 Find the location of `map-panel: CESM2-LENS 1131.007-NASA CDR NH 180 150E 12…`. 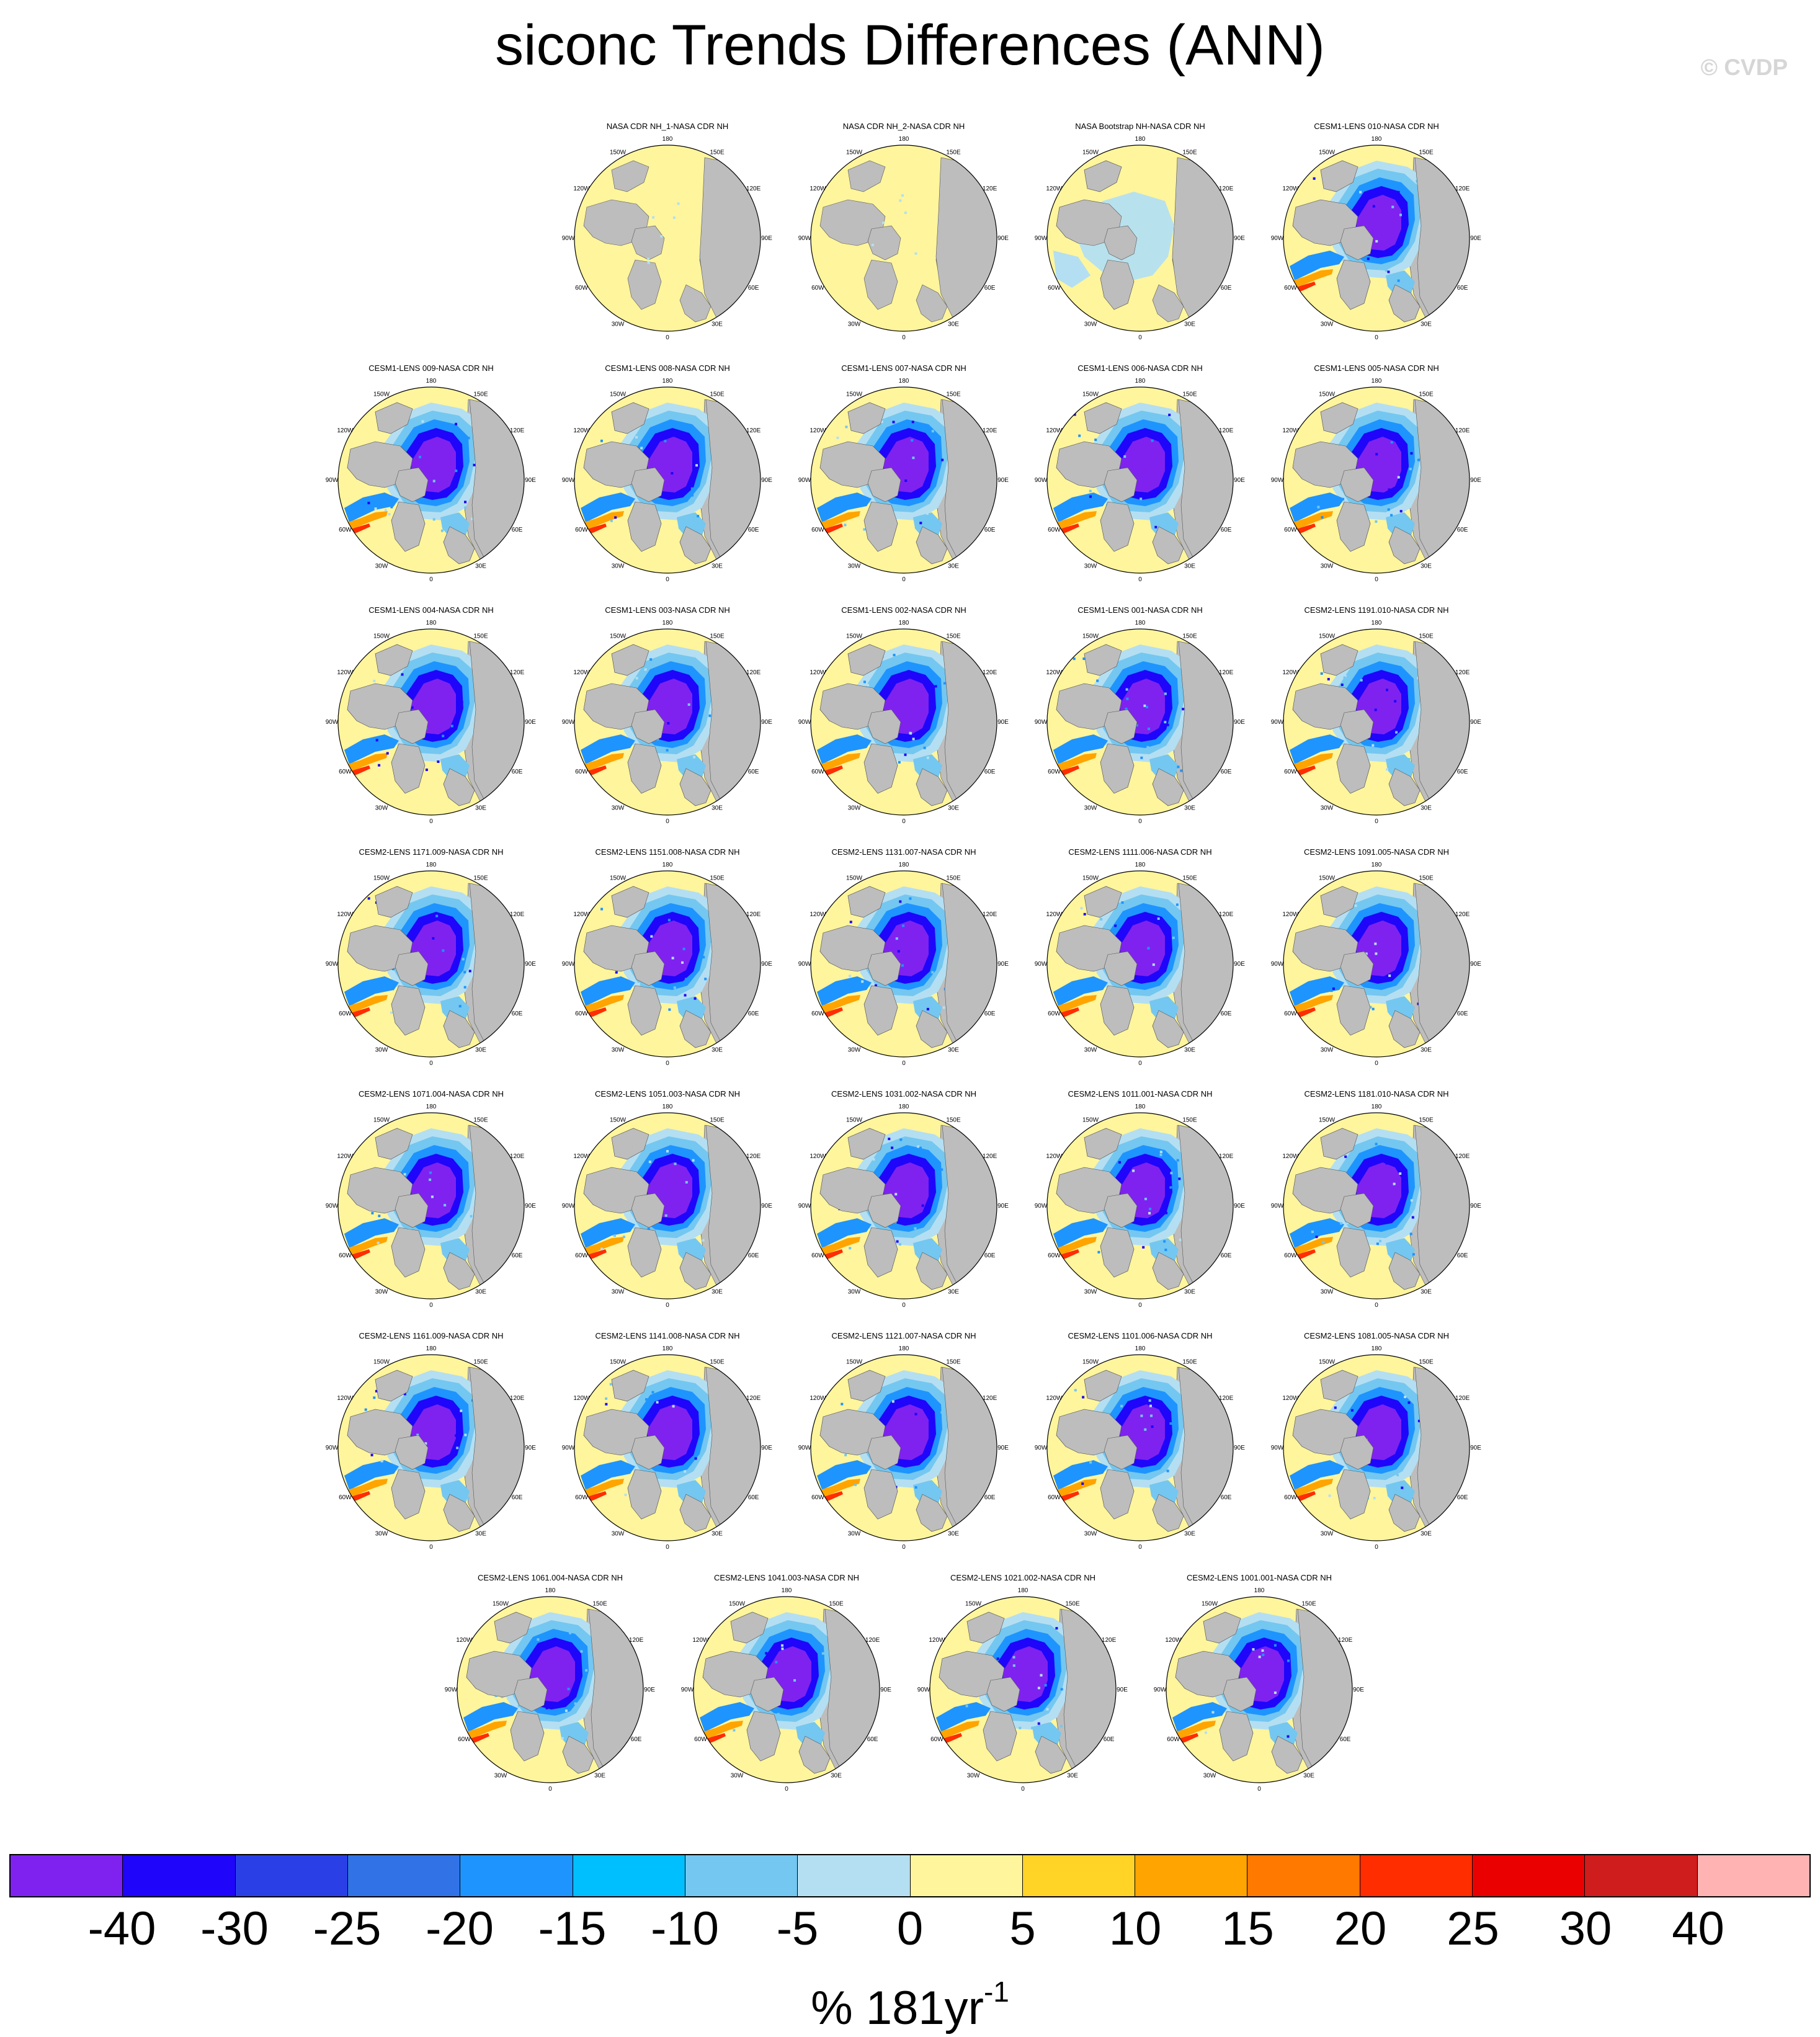

map-panel: CESM2-LENS 1131.007-NASA CDR NH 180 150E 12… is located at coordinates (904, 965).